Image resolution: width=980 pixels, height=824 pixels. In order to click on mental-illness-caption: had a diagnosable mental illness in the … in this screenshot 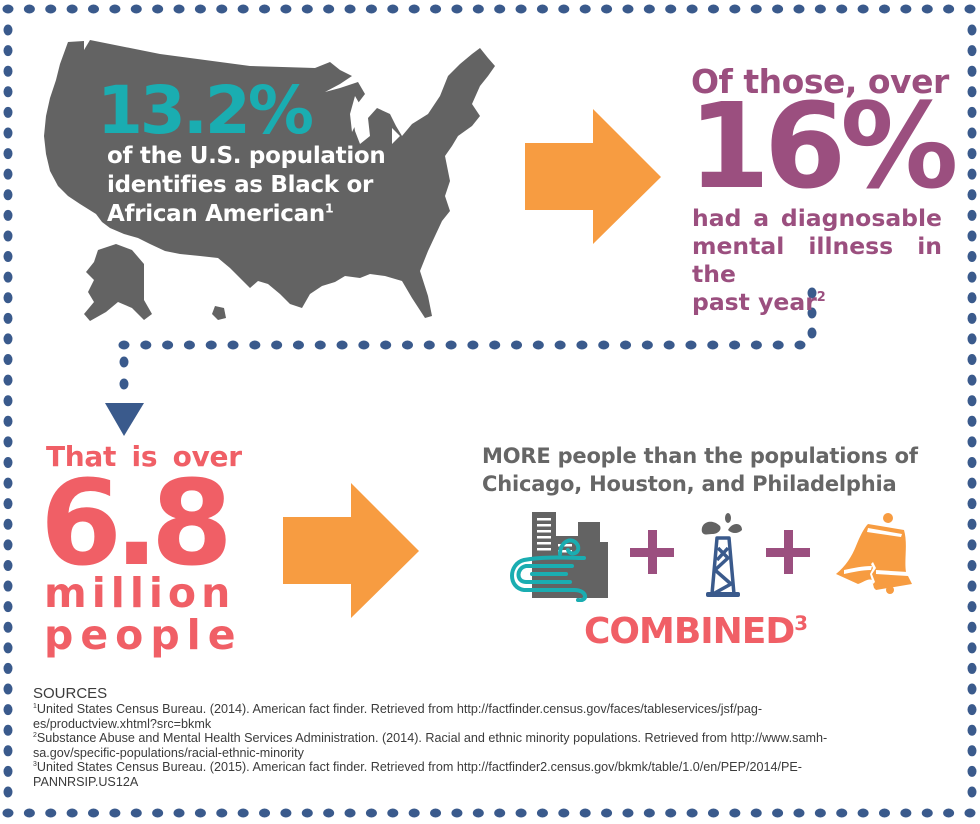, I will do `click(817, 260)`.